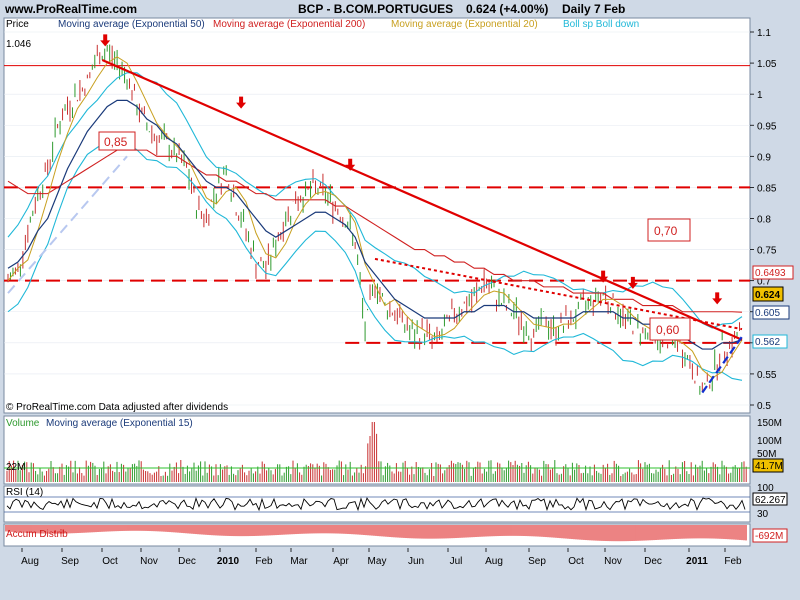 This screenshot has height=600, width=800. I want to click on volume-last-badge, so click(768, 465).